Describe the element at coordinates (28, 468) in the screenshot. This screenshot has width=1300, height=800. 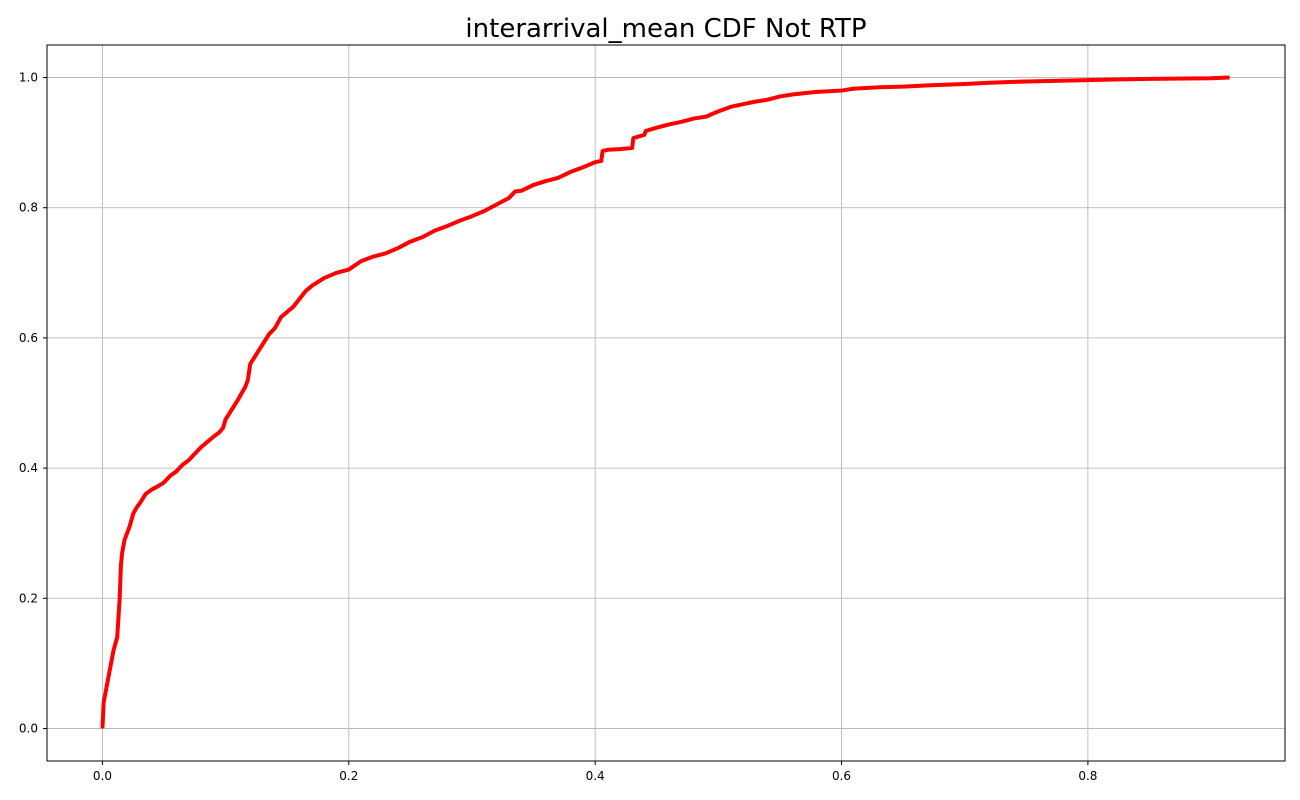
I see `y-tick-label: 0.4` at that location.